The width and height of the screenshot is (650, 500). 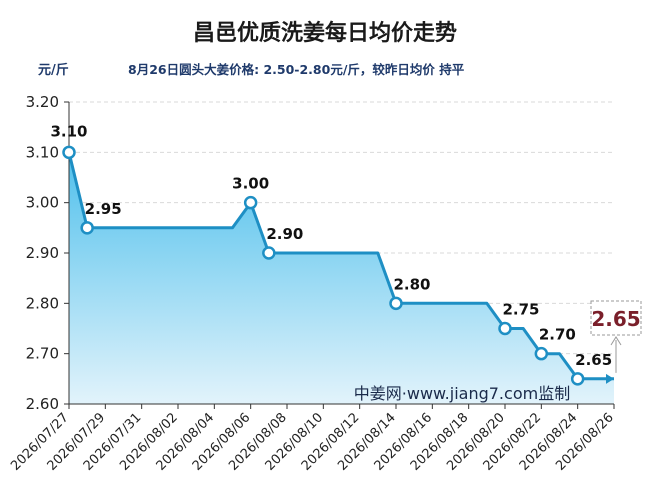 I want to click on data-label: 2.80, so click(x=411, y=284).